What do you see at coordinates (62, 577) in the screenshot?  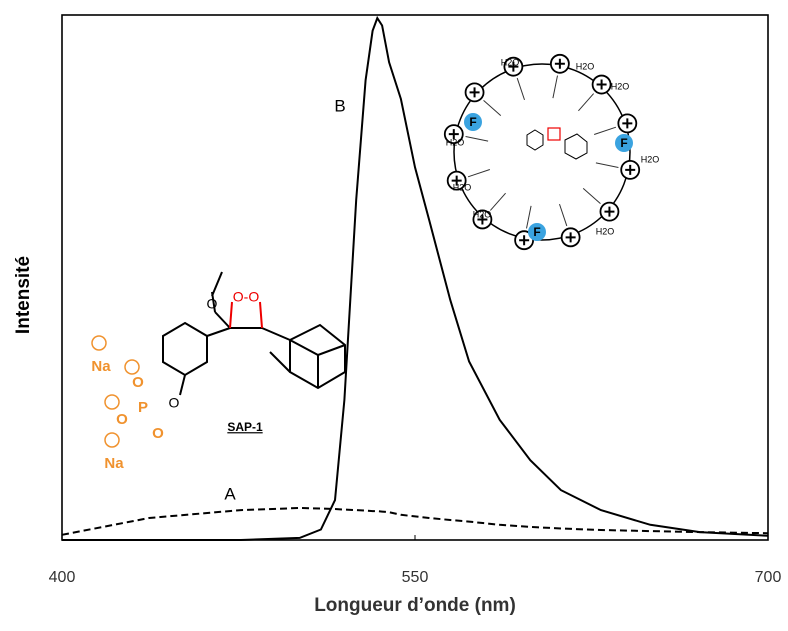 I see `x-tick-label: 400` at bounding box center [62, 577].